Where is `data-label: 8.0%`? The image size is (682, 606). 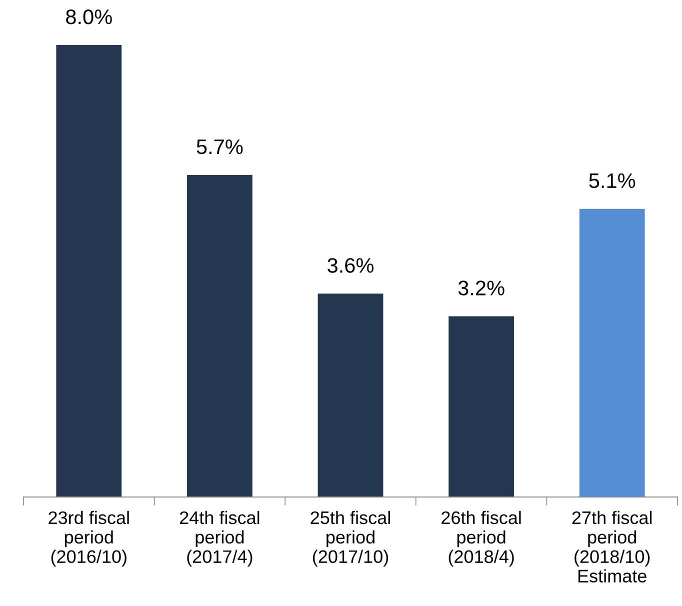 data-label: 8.0% is located at coordinates (89, 16).